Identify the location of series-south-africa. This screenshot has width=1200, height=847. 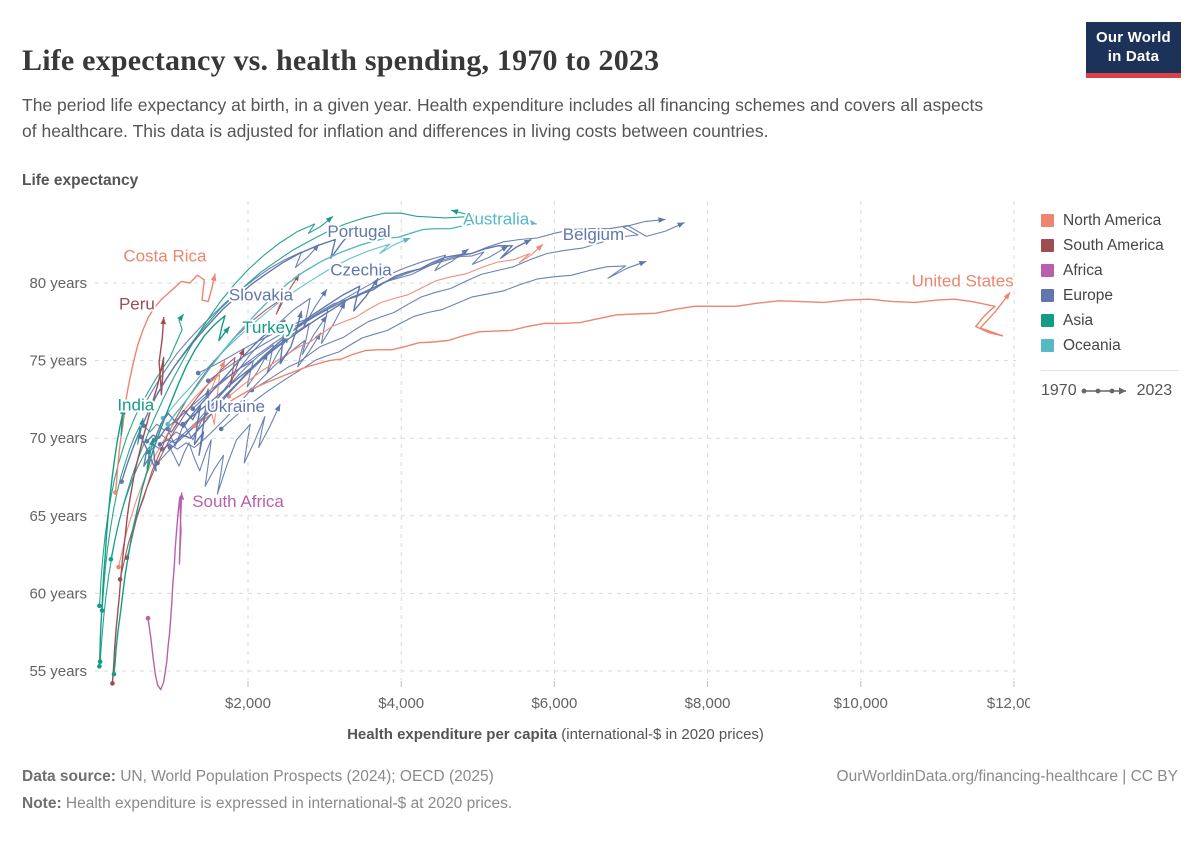
(165, 591).